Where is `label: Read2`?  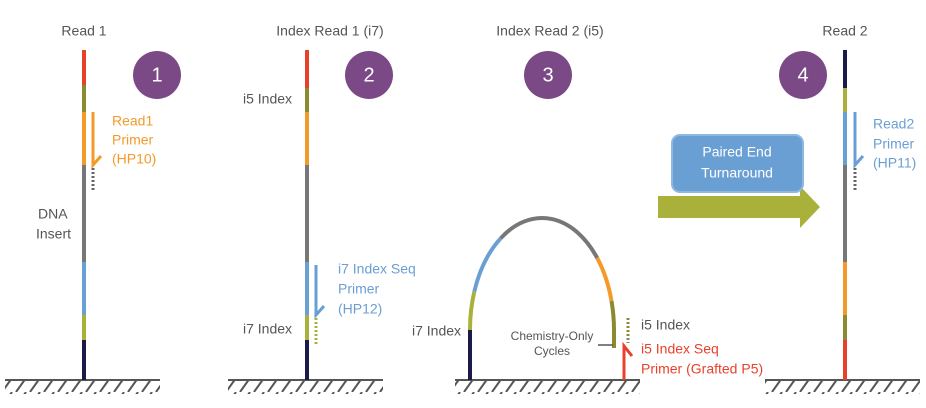
label: Read2 is located at coordinates (893, 124).